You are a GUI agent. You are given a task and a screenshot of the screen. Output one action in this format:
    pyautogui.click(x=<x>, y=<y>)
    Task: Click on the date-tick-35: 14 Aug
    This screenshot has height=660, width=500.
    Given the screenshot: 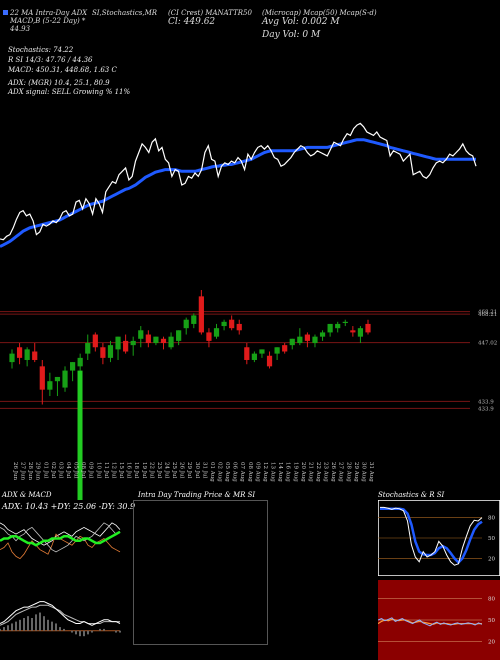 What is the action you would take?
    pyautogui.click(x=280, y=472)
    